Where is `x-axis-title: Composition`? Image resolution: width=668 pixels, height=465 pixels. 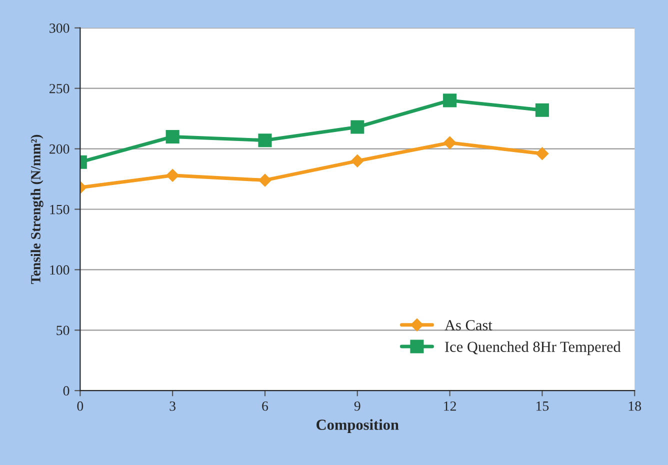 x-axis-title: Composition is located at coordinates (357, 426).